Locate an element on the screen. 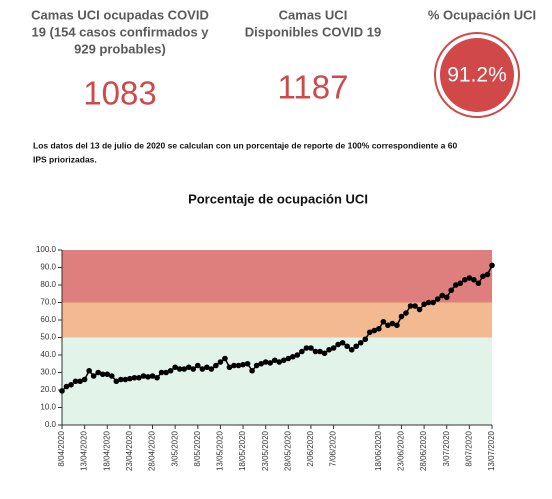  x-tick-label: 3/07/2020 is located at coordinates (446, 448).